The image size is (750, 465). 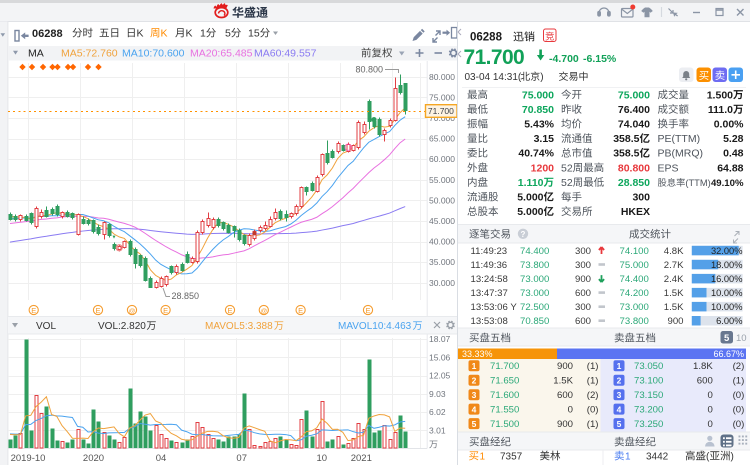 What do you see at coordinates (442, 139) in the screenshot?
I see `svg-text: 65.000` at bounding box center [442, 139].